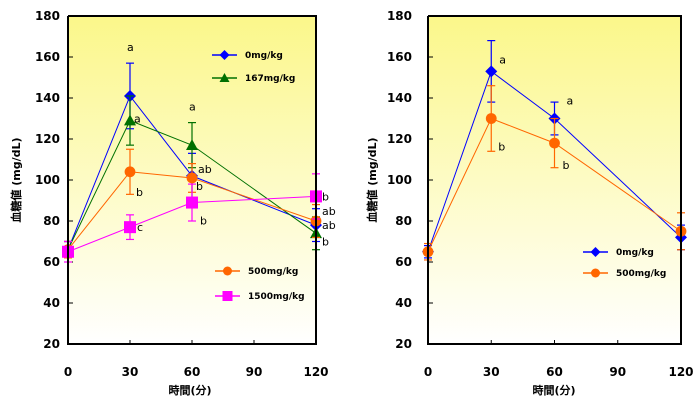  I want to click on legend: 0mg/kg 167mg/kg, so click(253, 67).